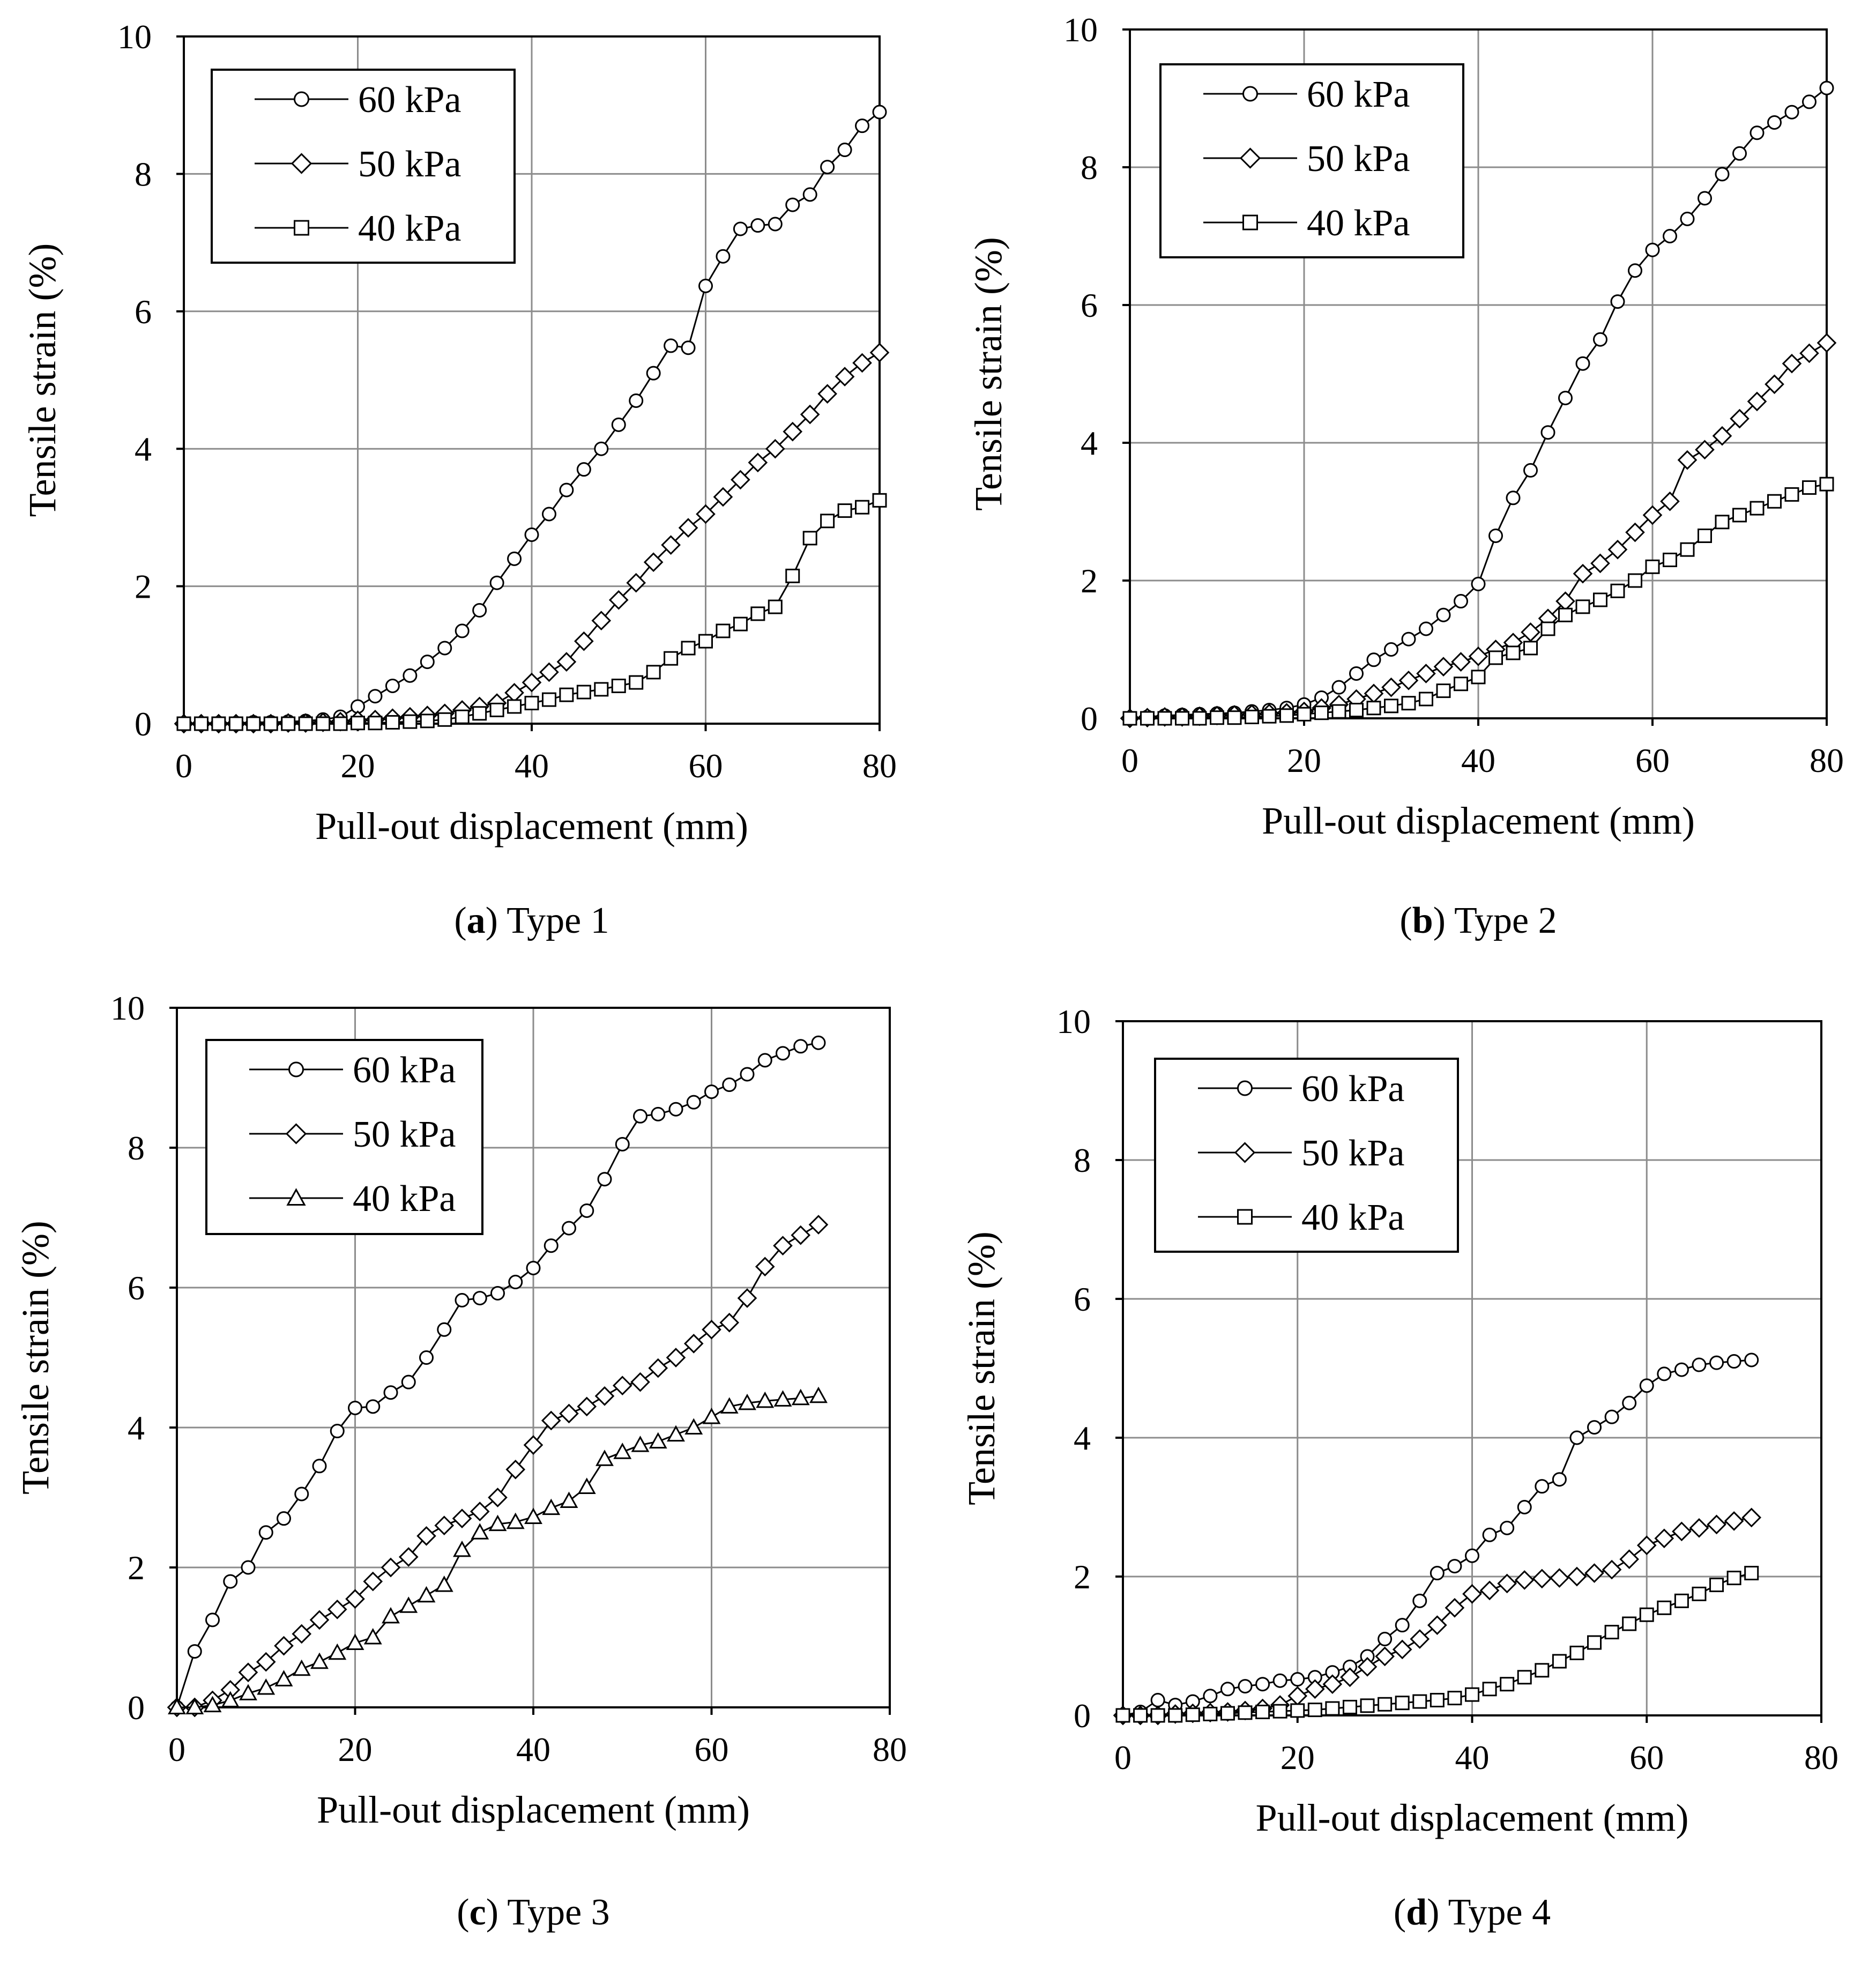  I want to click on series-50-kpa, so click(498, 1466).